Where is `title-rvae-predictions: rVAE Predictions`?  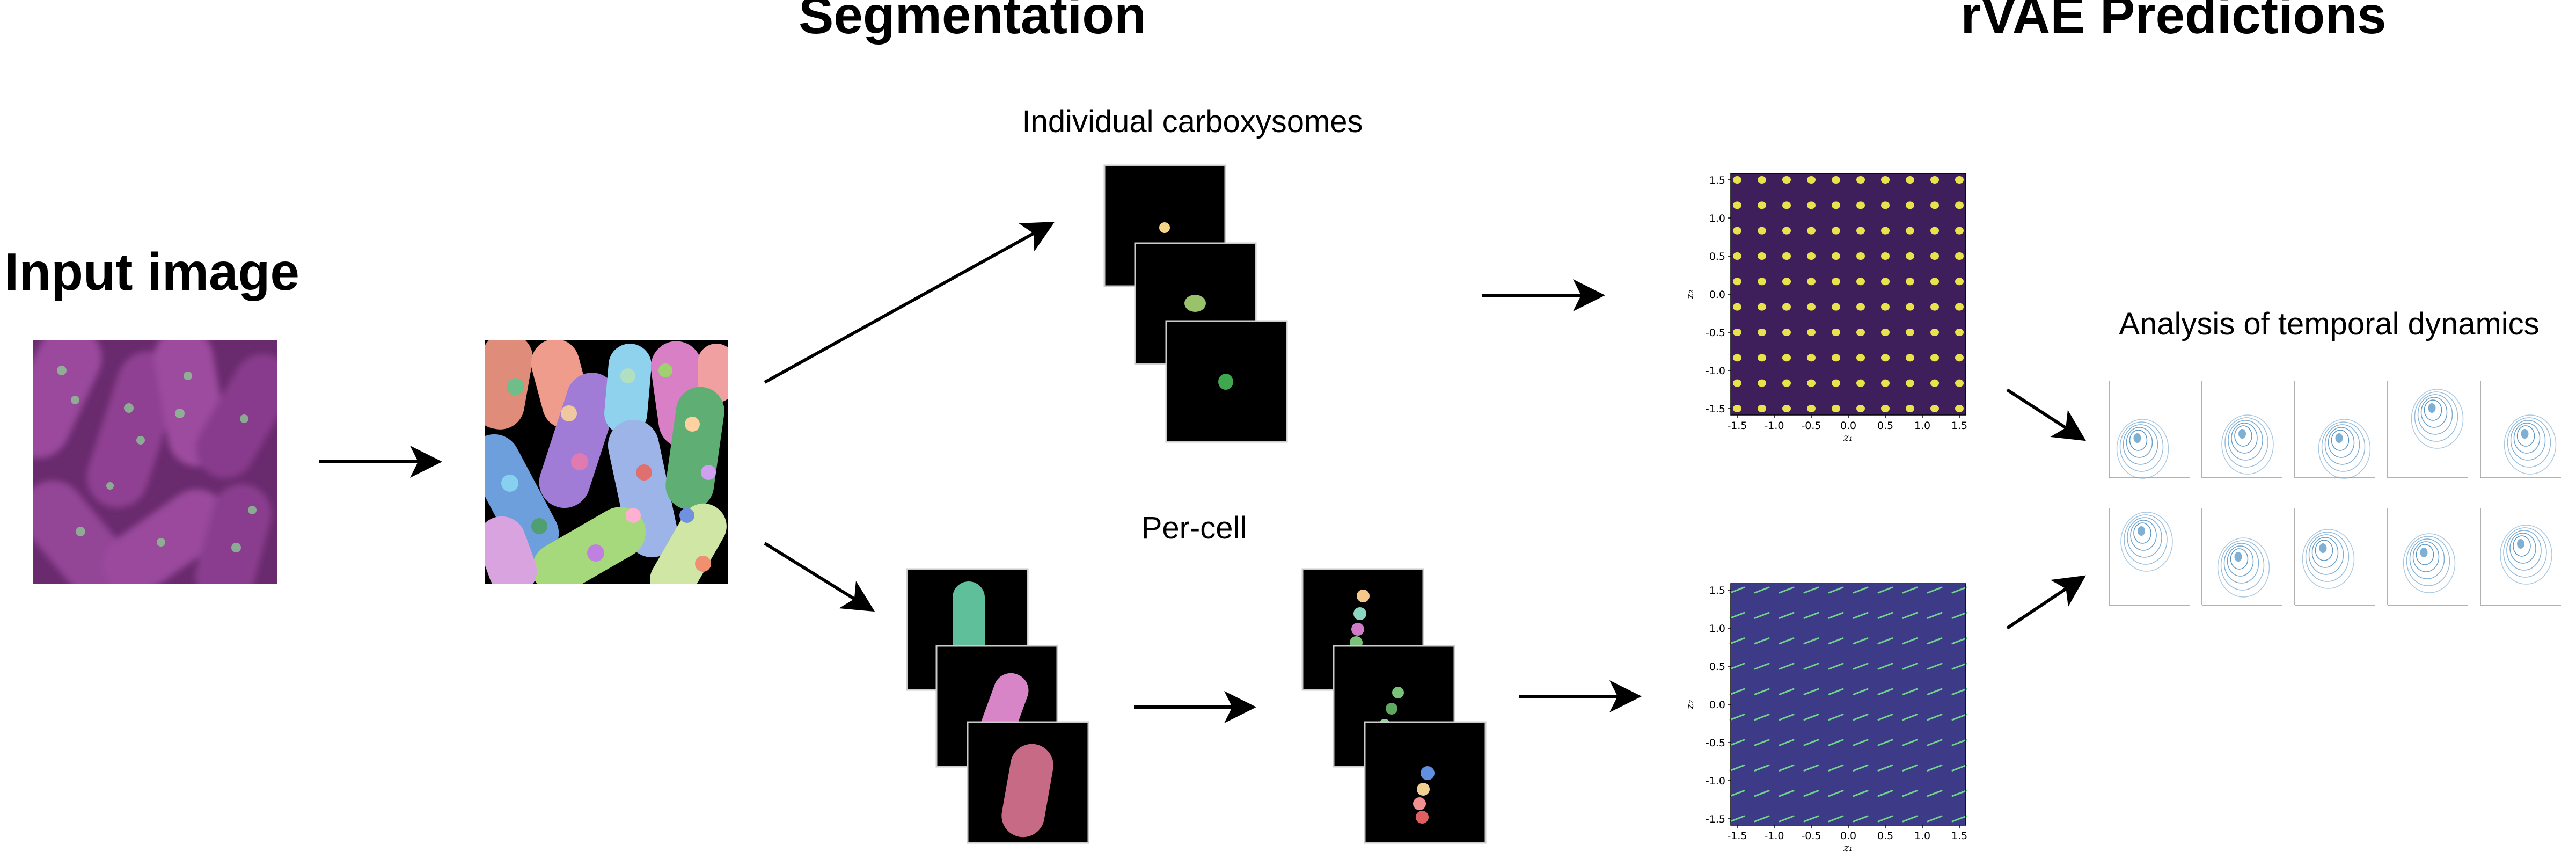 title-rvae-predictions: rVAE Predictions is located at coordinates (2173, 22).